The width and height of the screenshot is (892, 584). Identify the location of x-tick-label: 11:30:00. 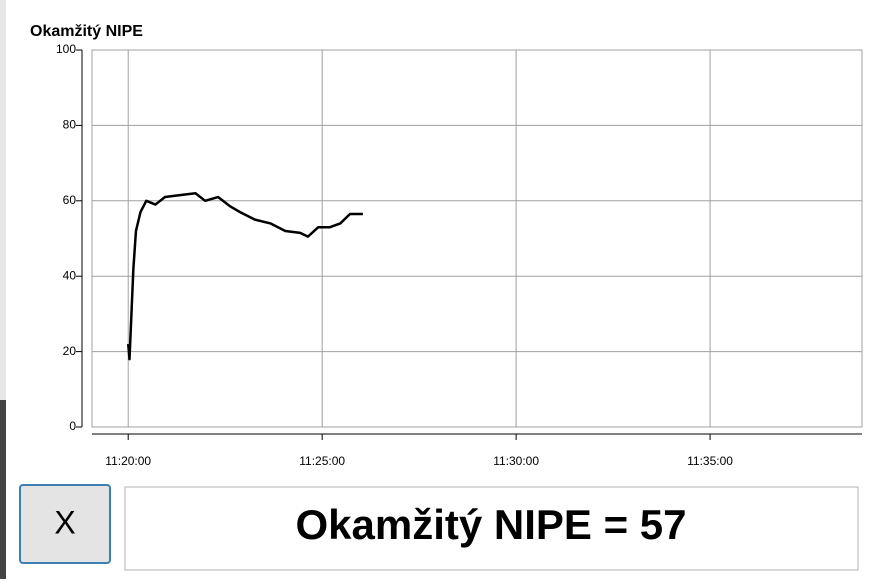
(516, 461).